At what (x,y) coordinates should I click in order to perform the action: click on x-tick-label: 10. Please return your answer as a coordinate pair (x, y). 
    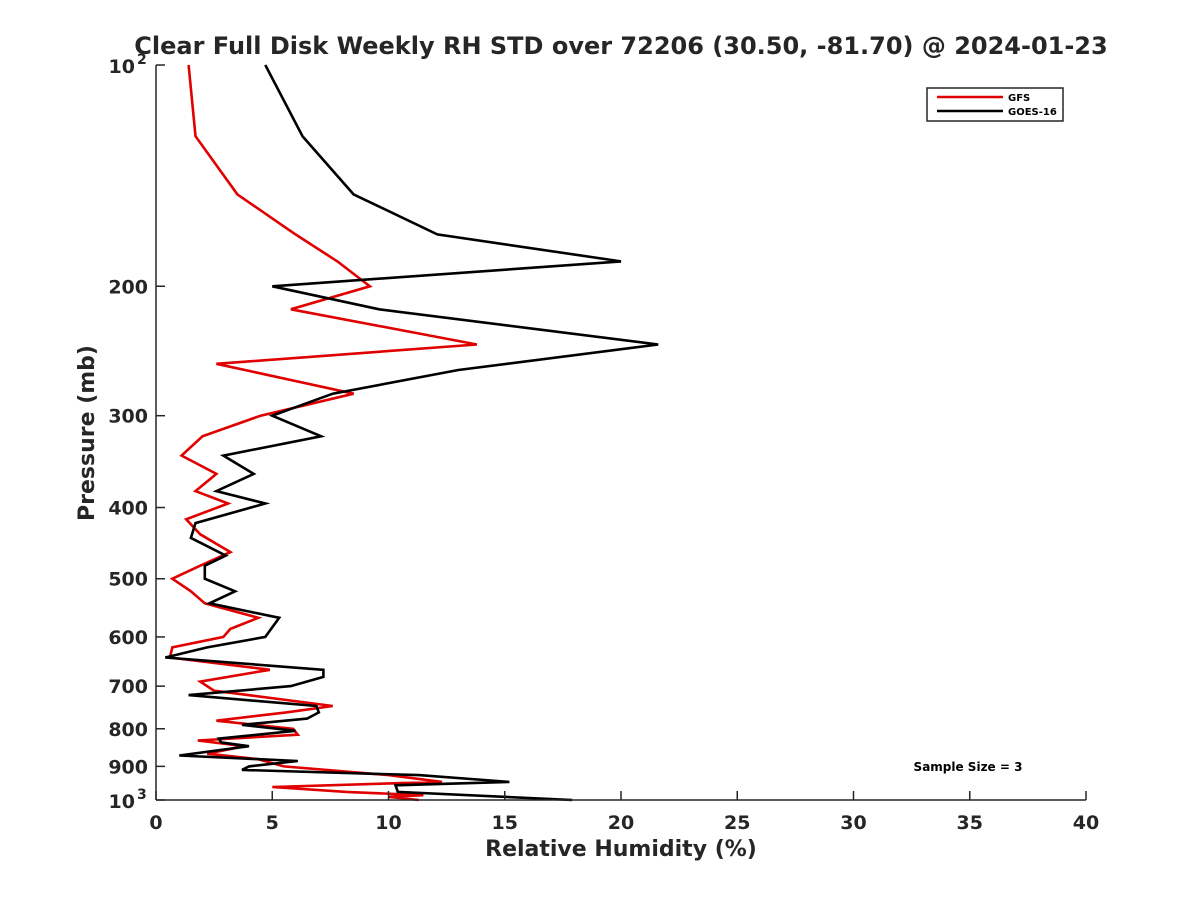
    Looking at the image, I should click on (388, 823).